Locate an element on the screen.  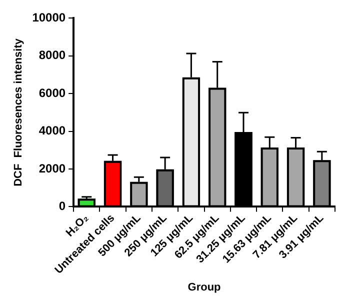
y-tick-label: 6000 is located at coordinates (52, 93).